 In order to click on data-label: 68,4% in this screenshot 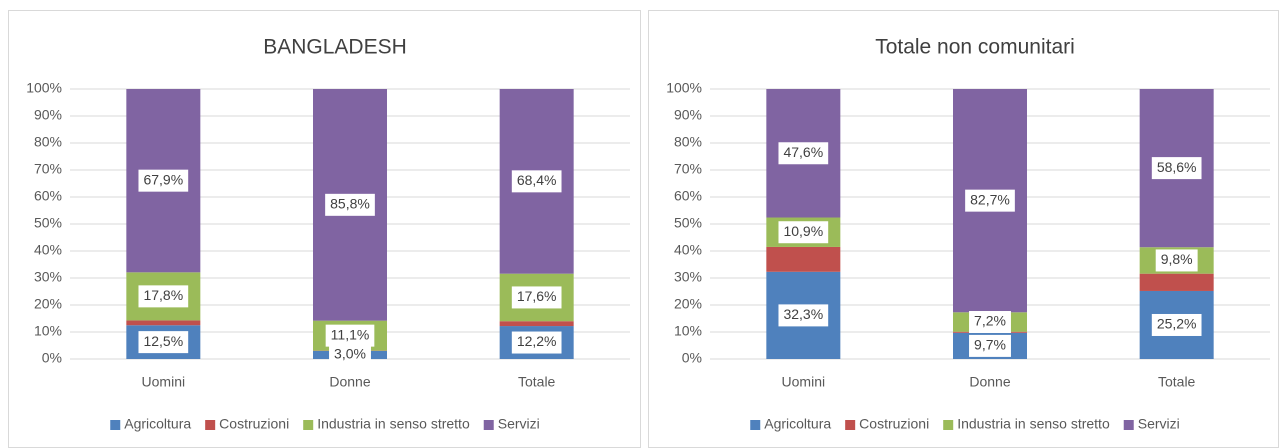, I will do `click(536, 181)`.